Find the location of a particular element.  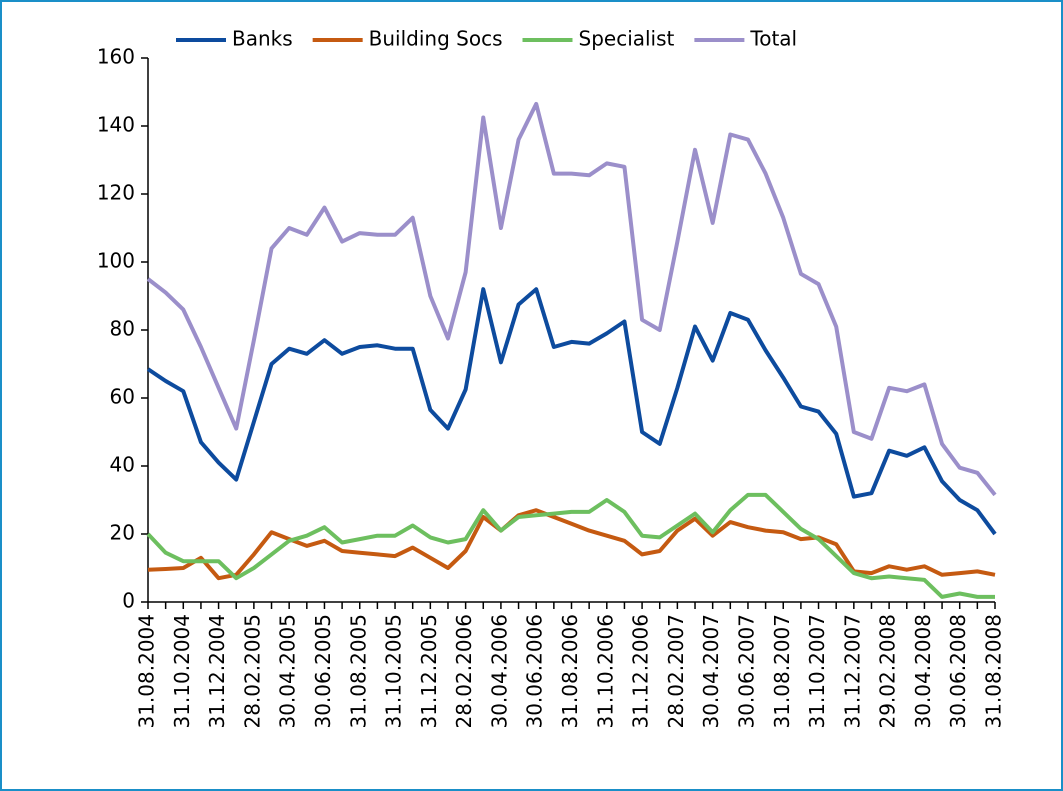

x-tick-label: 30.04.2007 is located at coordinates (711, 671).